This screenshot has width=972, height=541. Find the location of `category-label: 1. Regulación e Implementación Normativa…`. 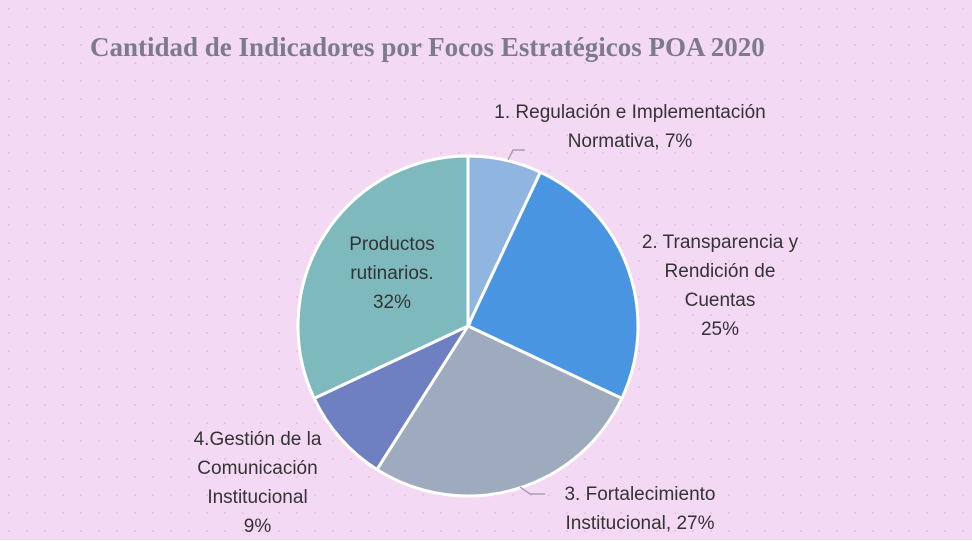

category-label: 1. Regulación e Implementación Normativa… is located at coordinates (630, 127).